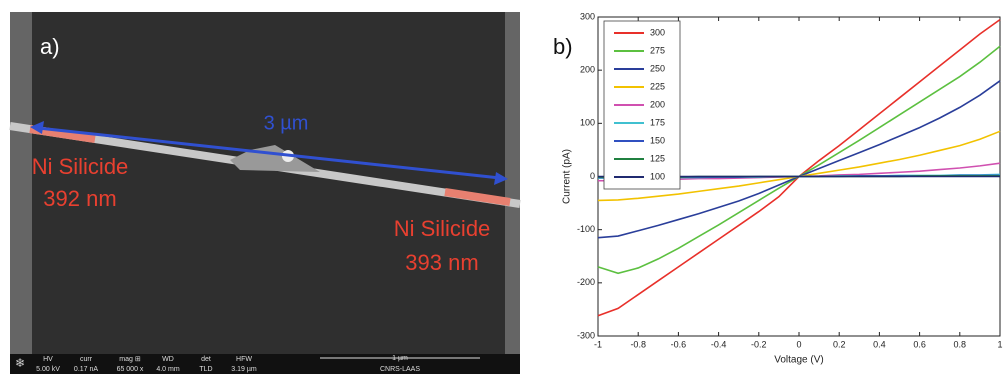 The image size is (1004, 374). What do you see at coordinates (657, 122) in the screenshot?
I see `legend-label: 175` at bounding box center [657, 122].